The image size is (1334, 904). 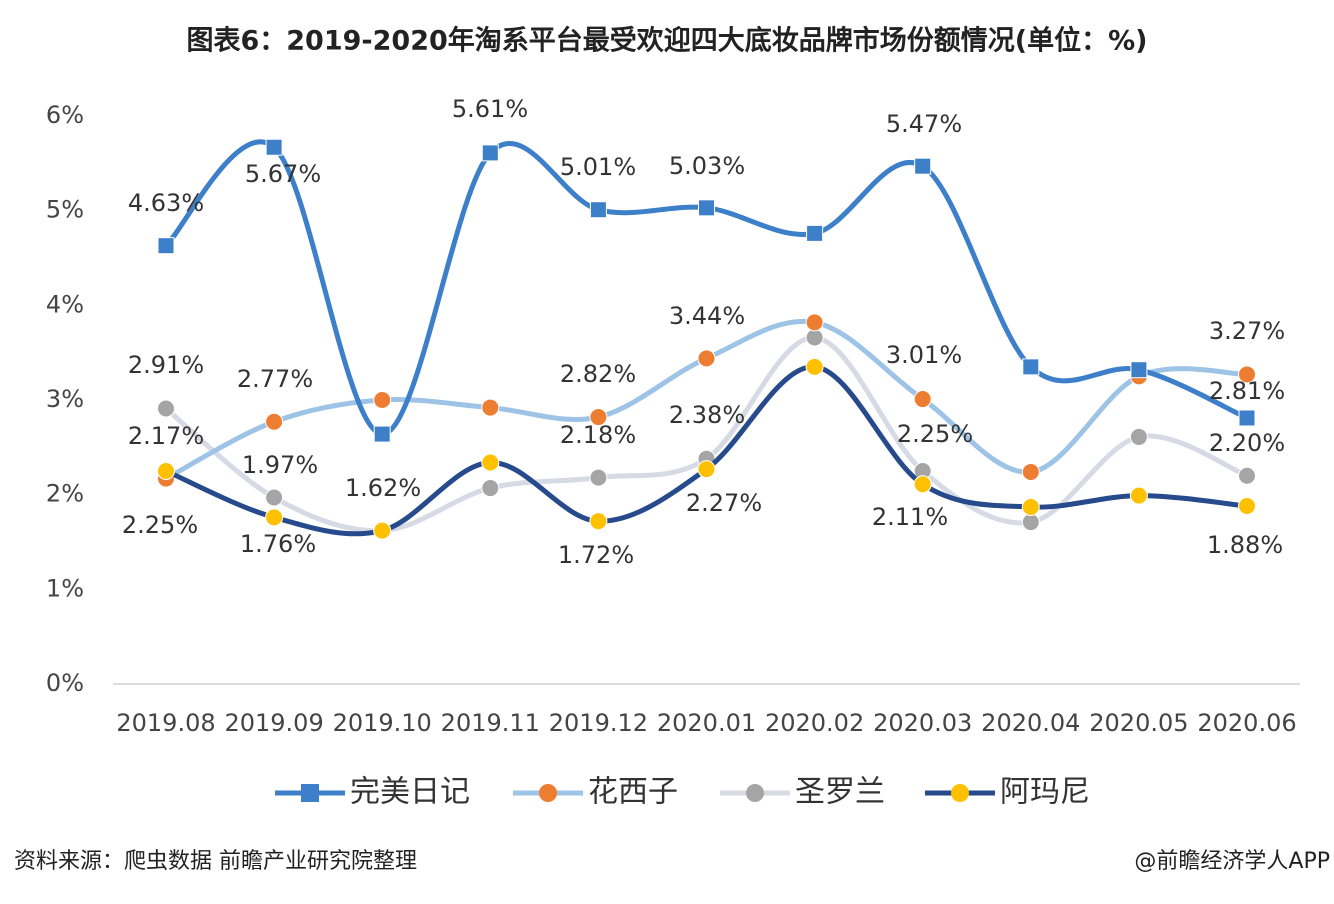 I want to click on legend-label: 圣罗兰, so click(x=840, y=792).